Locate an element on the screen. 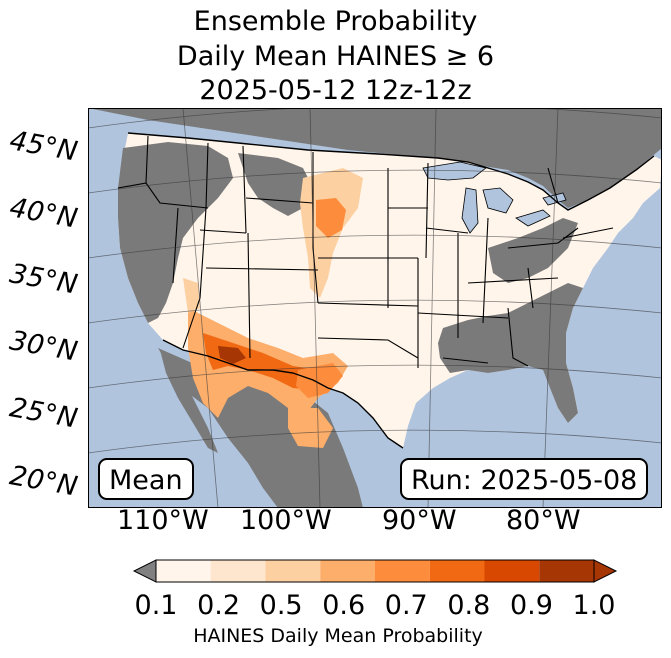 The width and height of the screenshot is (671, 658). colorbar is located at coordinates (375, 571).